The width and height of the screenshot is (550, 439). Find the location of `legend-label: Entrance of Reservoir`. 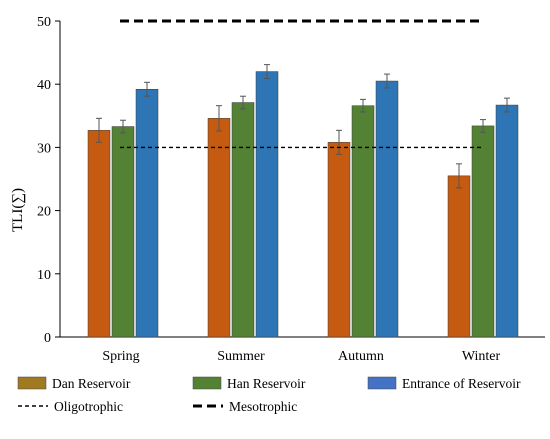

legend-label: Entrance of Reservoir is located at coordinates (461, 383).